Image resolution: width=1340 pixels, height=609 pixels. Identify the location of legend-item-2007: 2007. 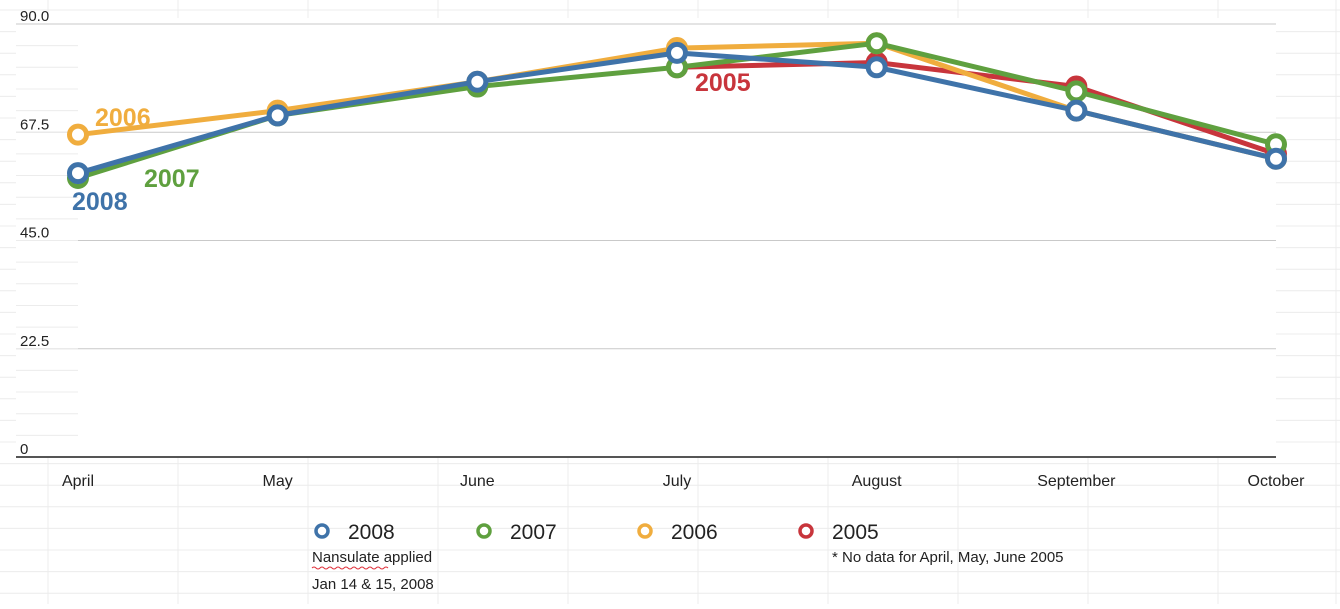
(516, 532).